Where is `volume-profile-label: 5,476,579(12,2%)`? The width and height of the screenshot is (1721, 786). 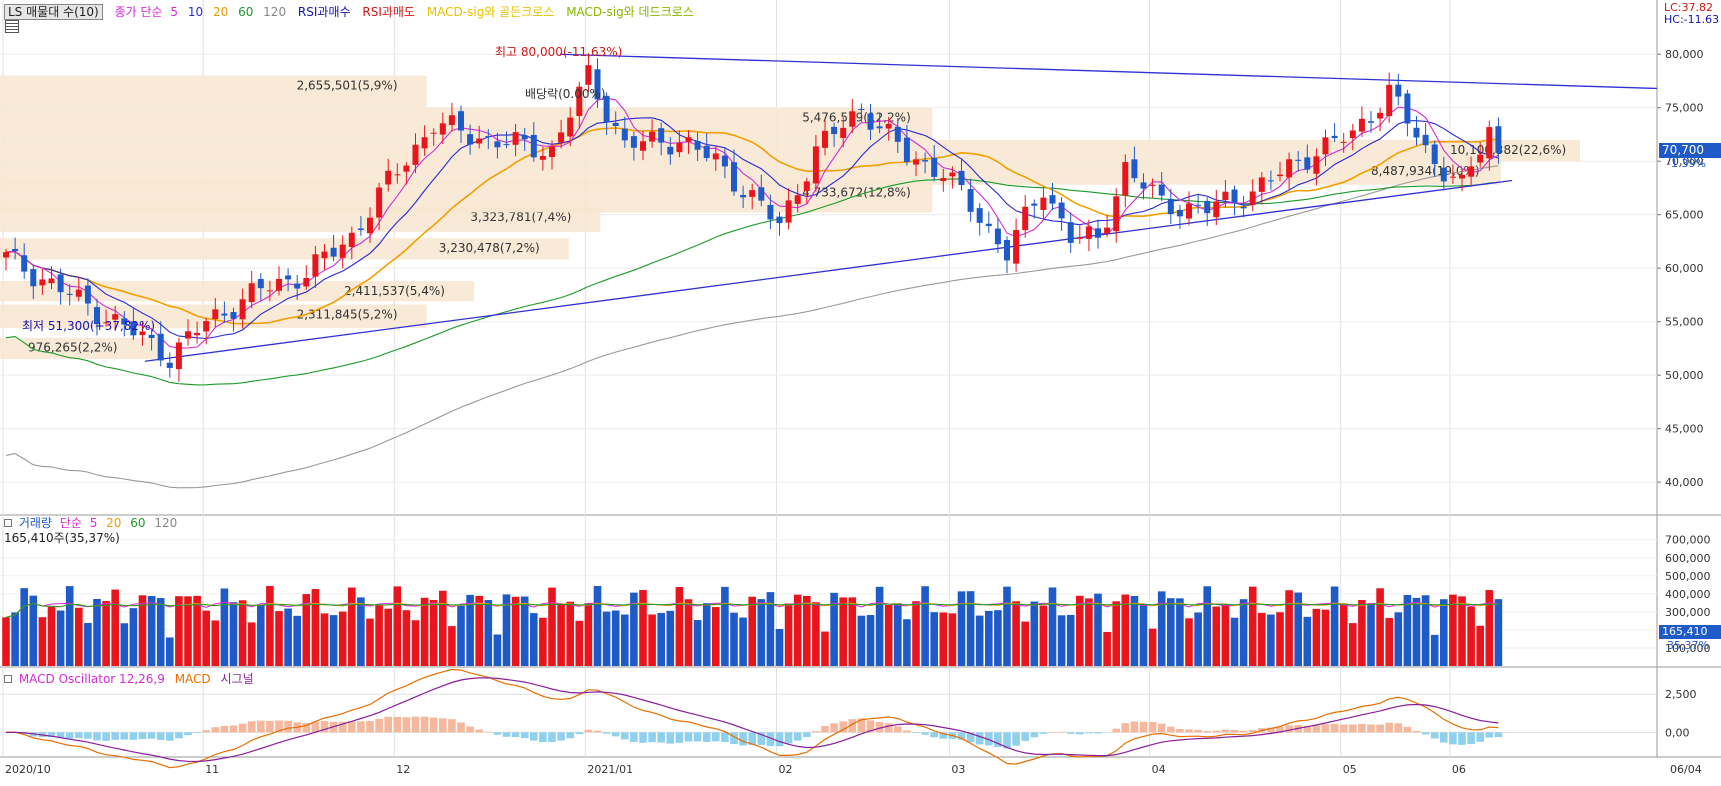 volume-profile-label: 5,476,579(12,2%) is located at coordinates (856, 118).